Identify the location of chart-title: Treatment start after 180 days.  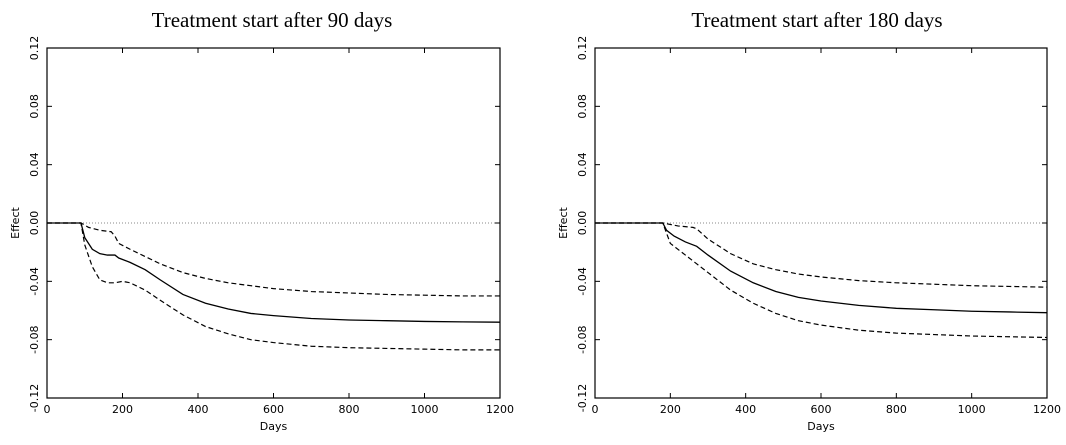
(816, 20).